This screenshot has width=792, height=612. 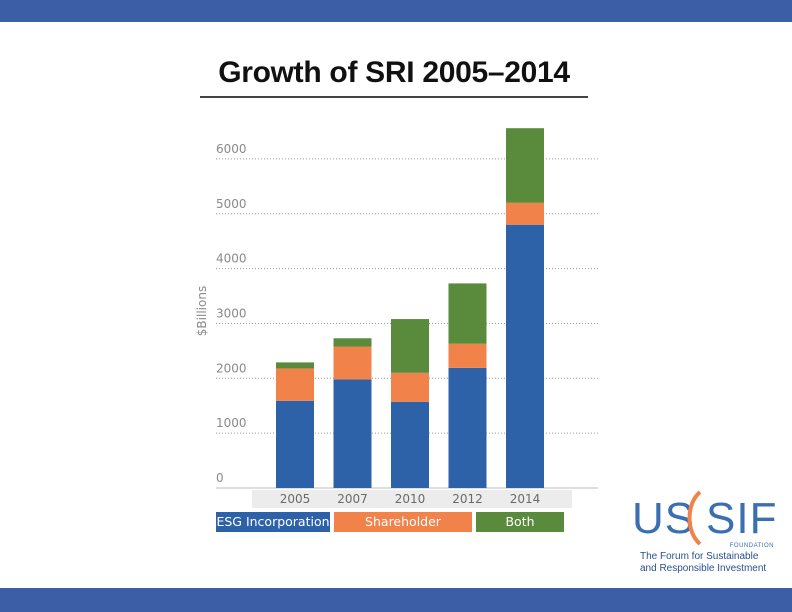 I want to click on title-underline, so click(x=394, y=97).